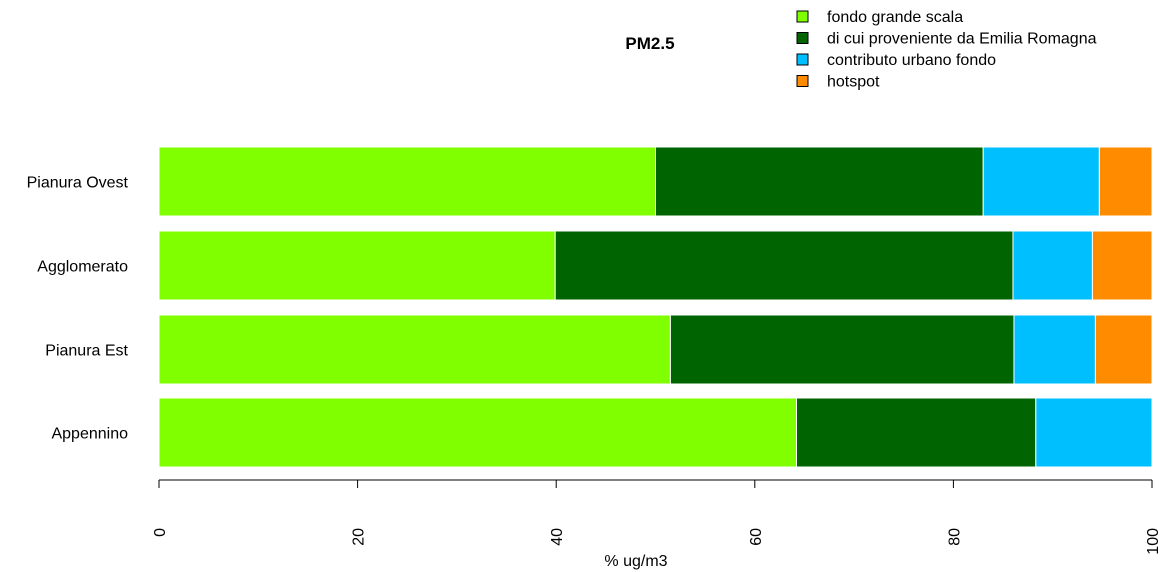 This screenshot has width=1161, height=572. What do you see at coordinates (895, 17) in the screenshot?
I see `legend-label: fondo grande scala` at bounding box center [895, 17].